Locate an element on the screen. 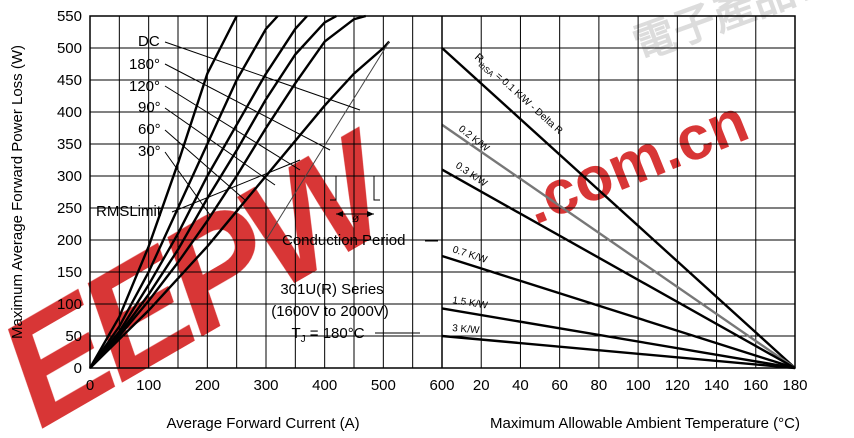 Image resolution: width=854 pixels, height=438 pixels. label-90: 90° is located at coordinates (149, 107).